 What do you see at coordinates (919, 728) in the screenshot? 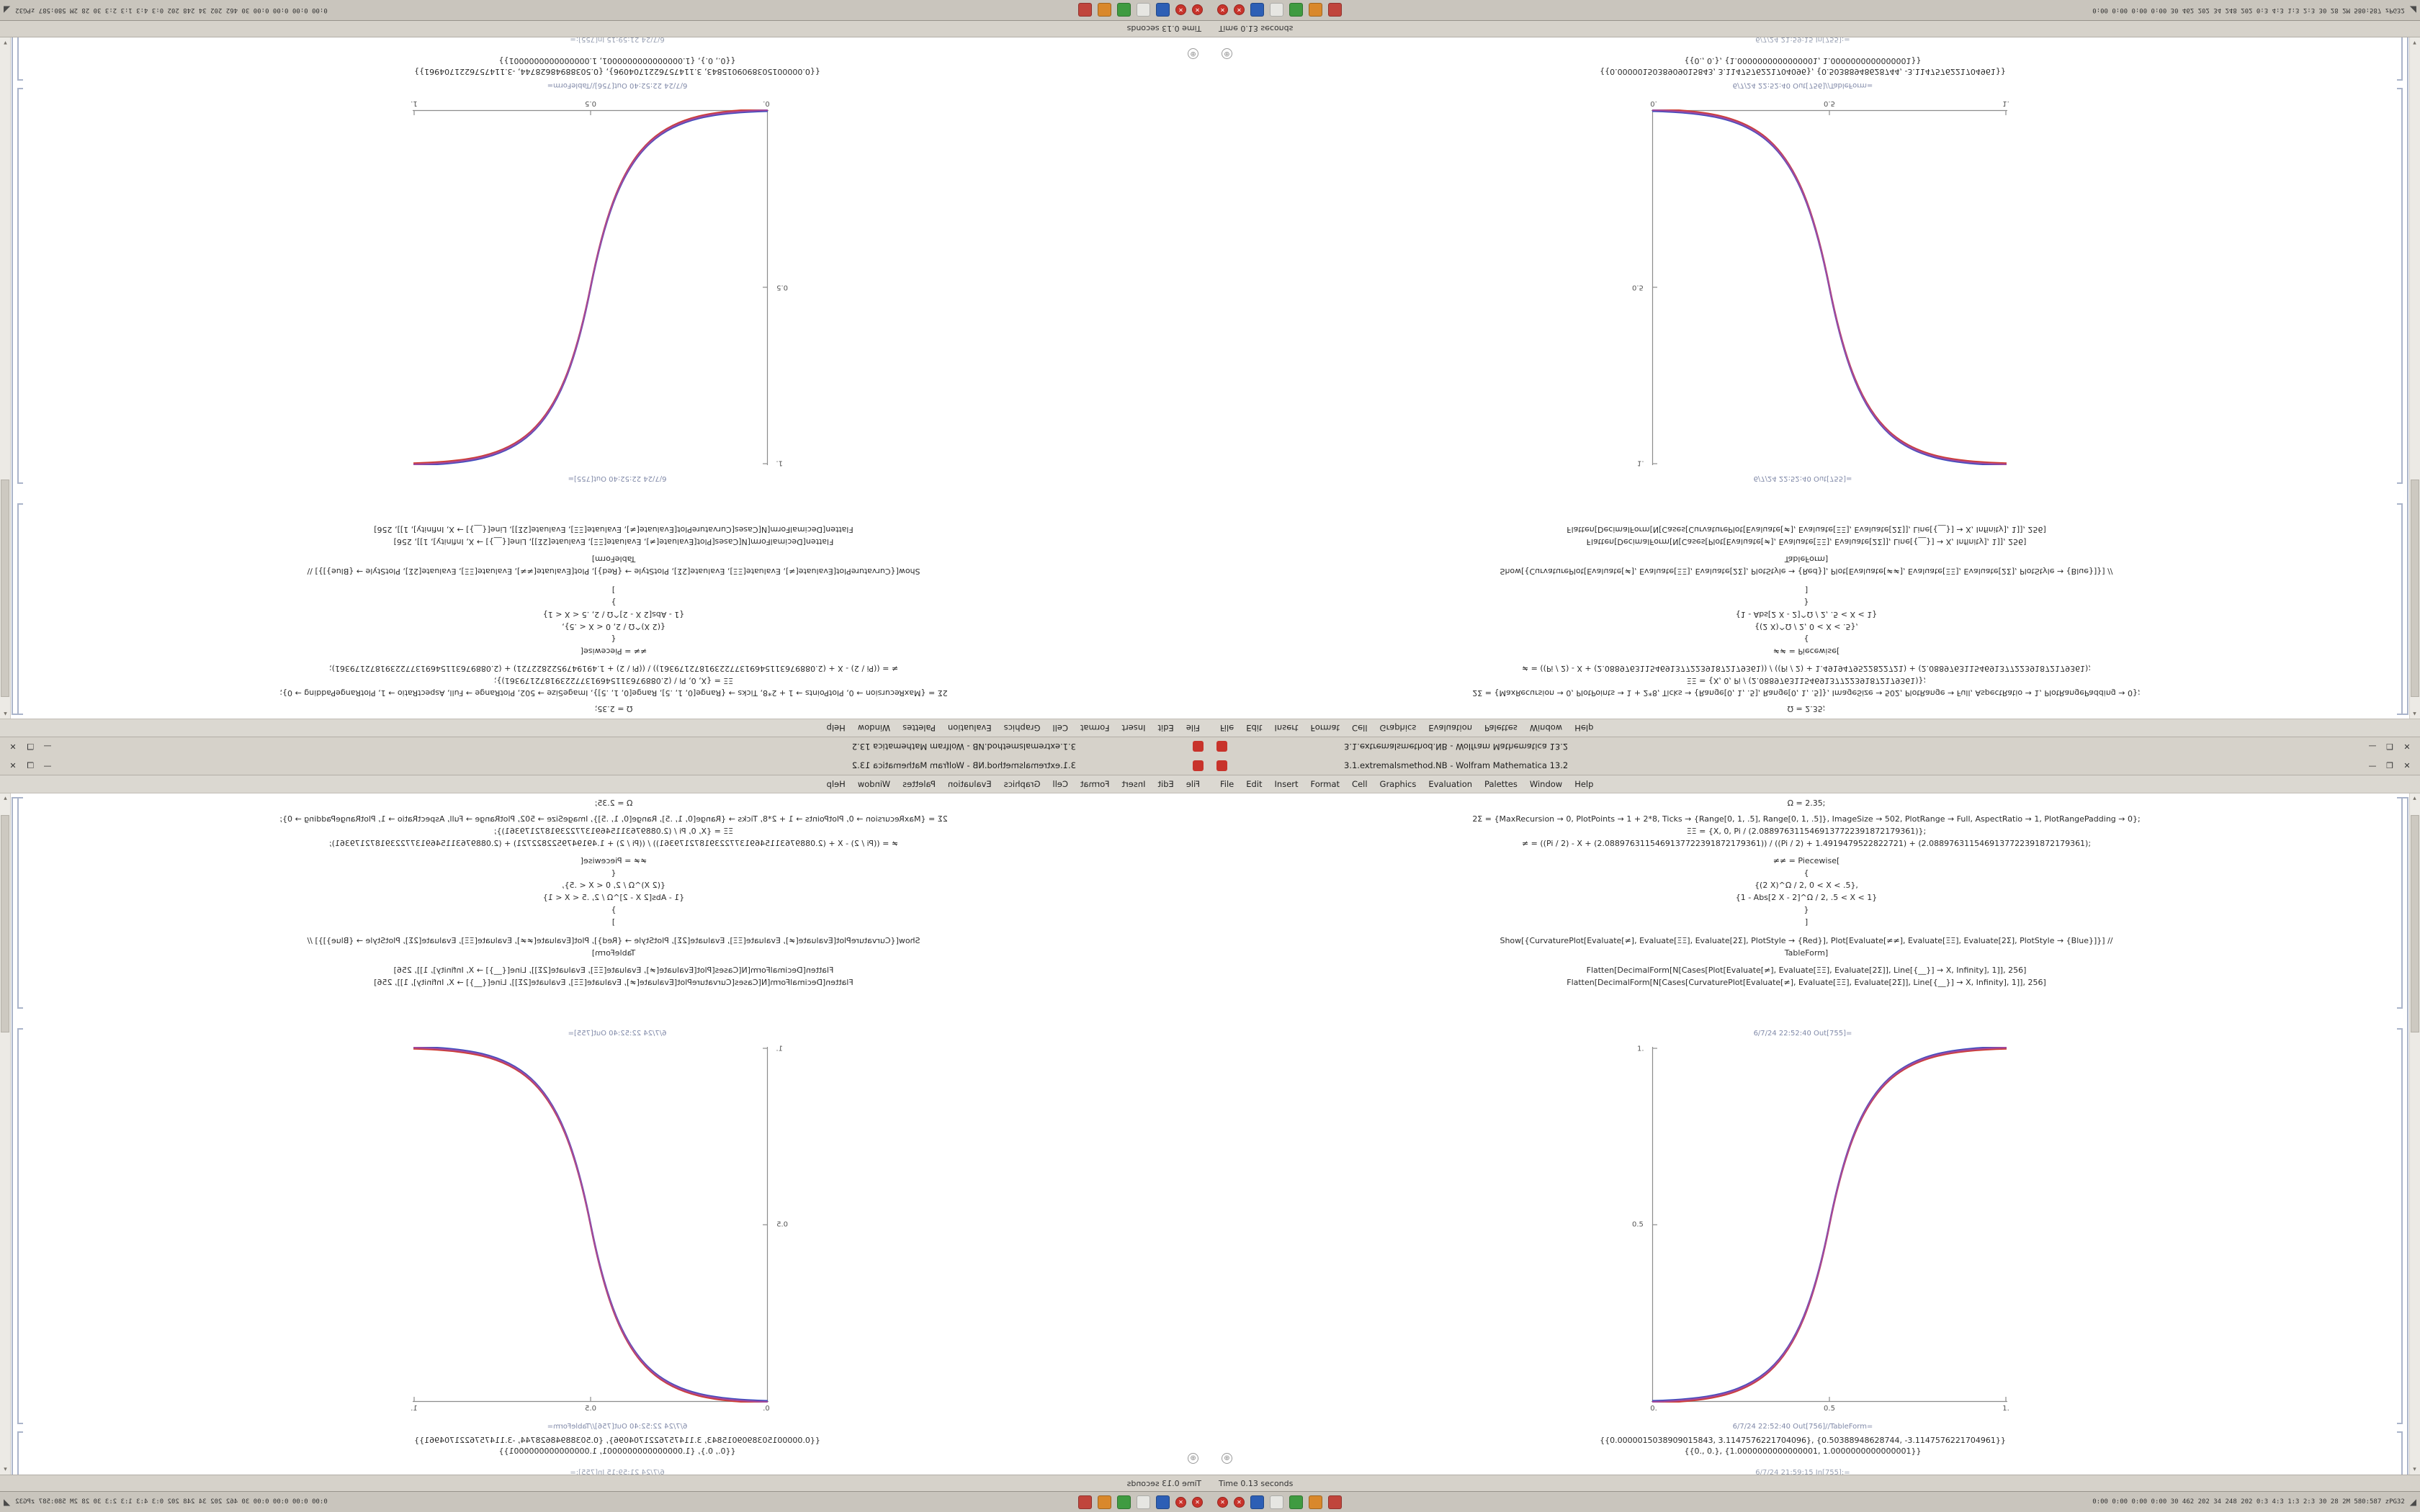
I see `menu-item: Palettes` at bounding box center [919, 728].